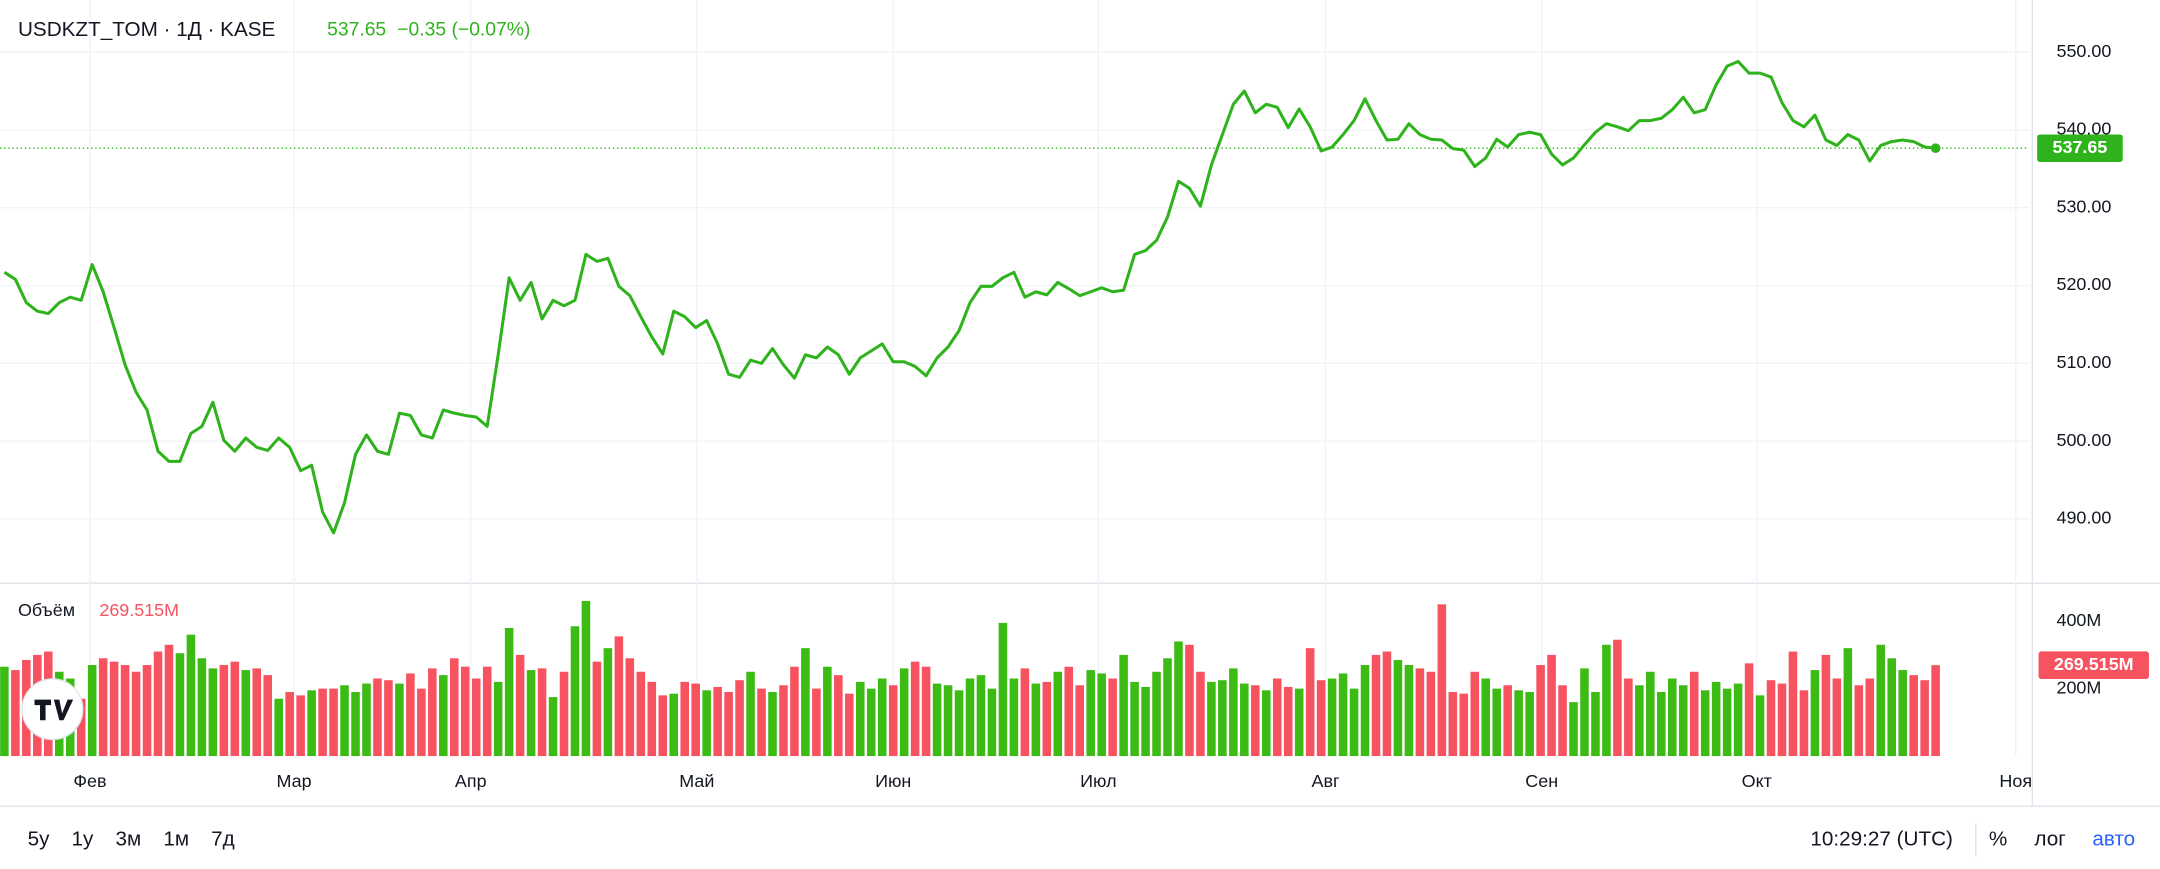 The height and width of the screenshot is (869, 2160). Describe the element at coordinates (471, 781) in the screenshot. I see `x-tick-label: Апр` at that location.